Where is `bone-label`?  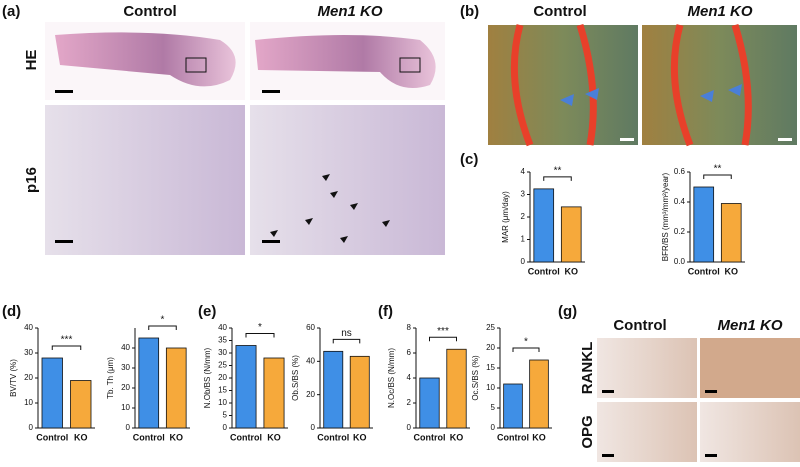 bone-label is located at coordinates (711, 85).